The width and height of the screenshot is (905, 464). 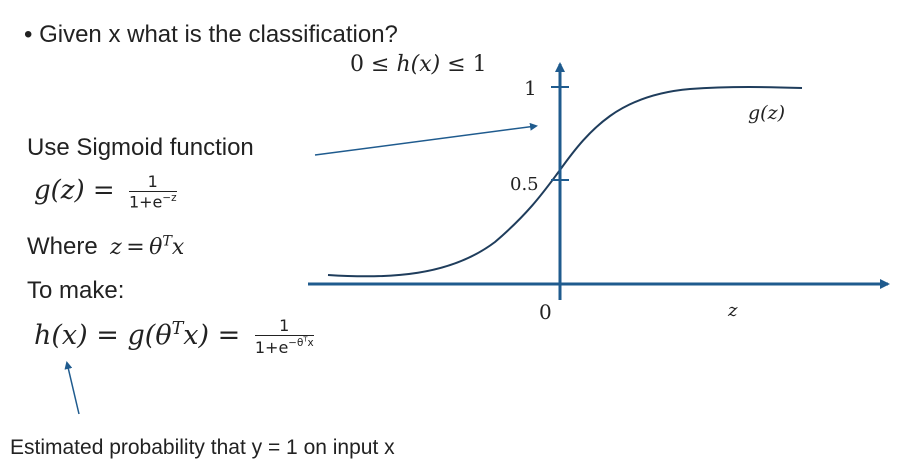 What do you see at coordinates (426, 139) in the screenshot?
I see `pointer-arrow` at bounding box center [426, 139].